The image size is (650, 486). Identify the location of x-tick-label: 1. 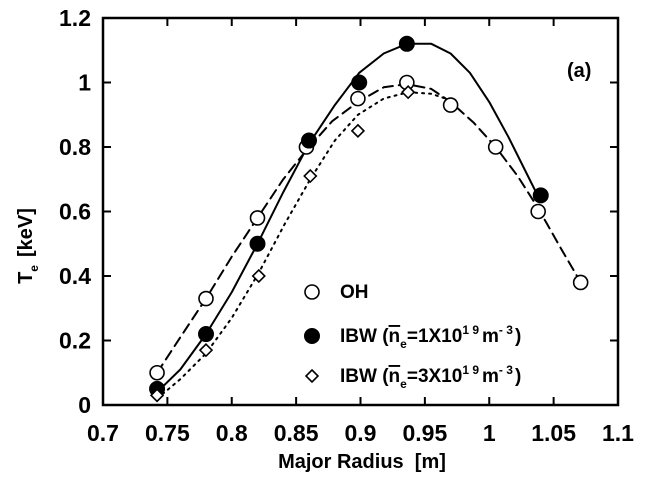
(489, 433).